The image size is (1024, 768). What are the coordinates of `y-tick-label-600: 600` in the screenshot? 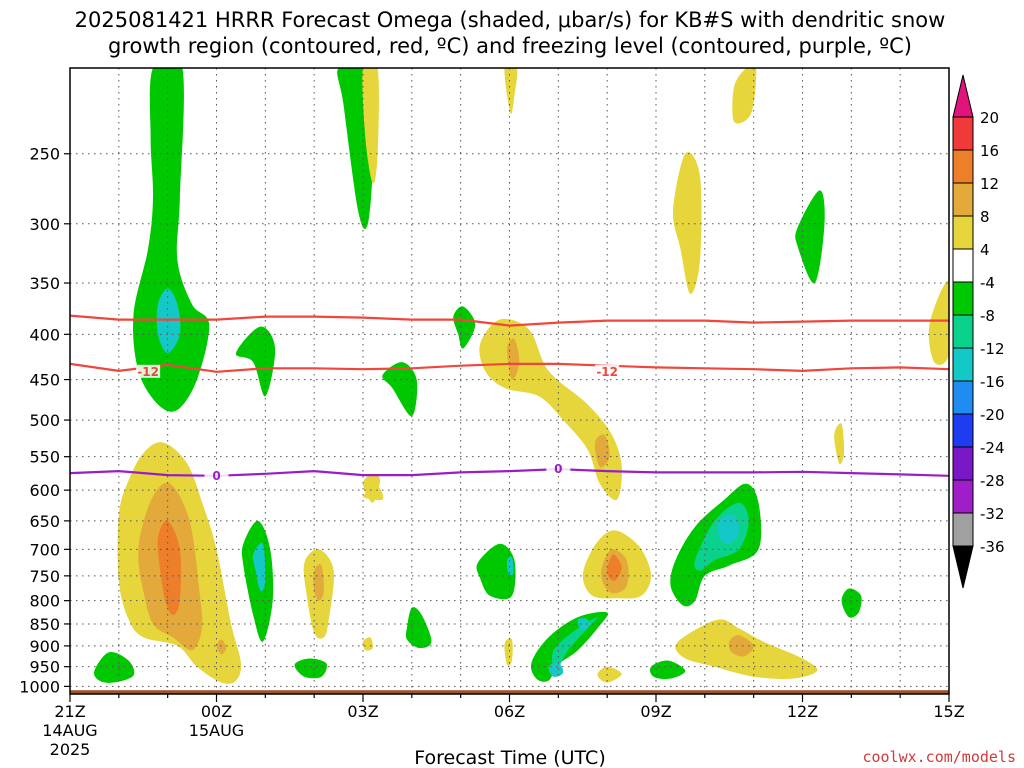 It's located at (44, 490).